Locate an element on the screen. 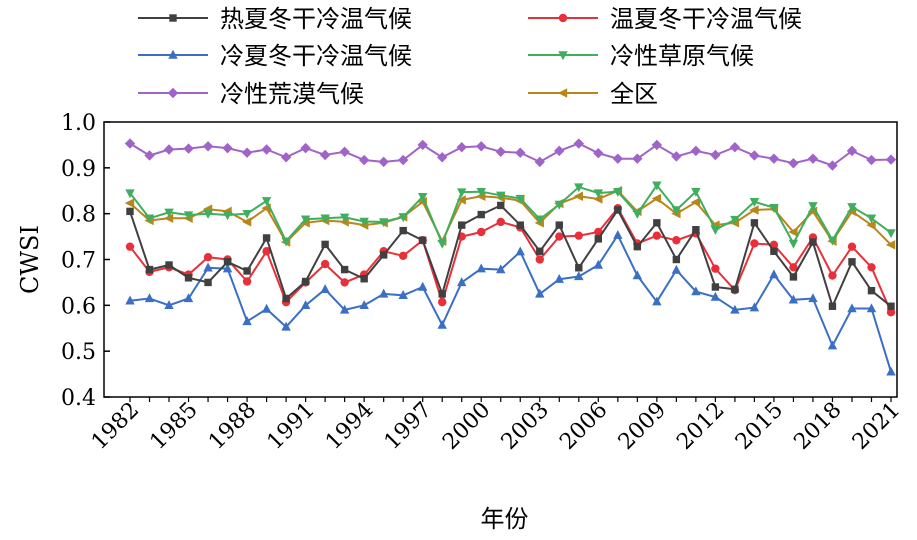 Image resolution: width=917 pixels, height=540 pixels. y-axis-title: CWSI is located at coordinates (30, 259).